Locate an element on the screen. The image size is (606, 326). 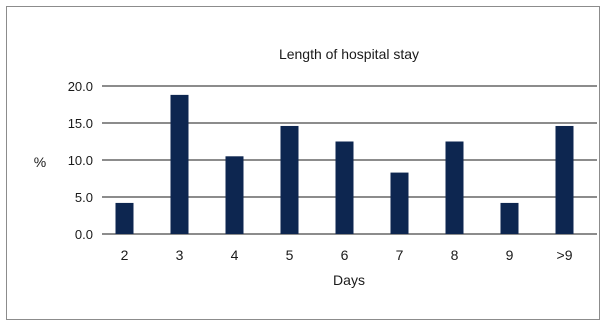
x-tick-label: 3 is located at coordinates (180, 255).